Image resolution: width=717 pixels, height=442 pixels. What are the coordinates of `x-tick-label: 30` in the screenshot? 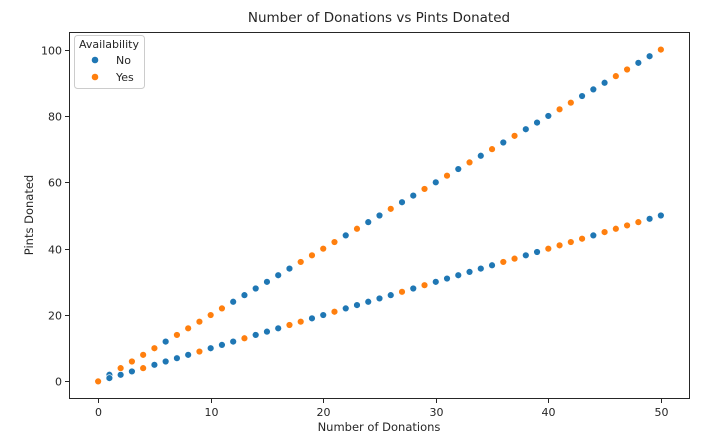 It's located at (437, 412).